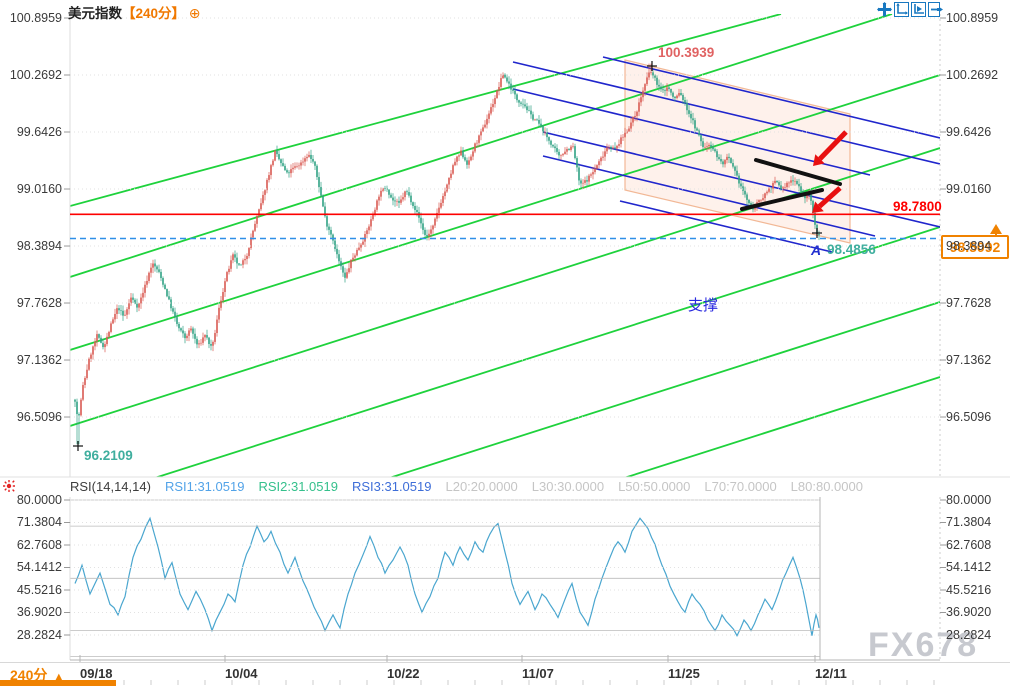  I want to click on rsi-value-label: L80:80.0000, so click(826, 486).